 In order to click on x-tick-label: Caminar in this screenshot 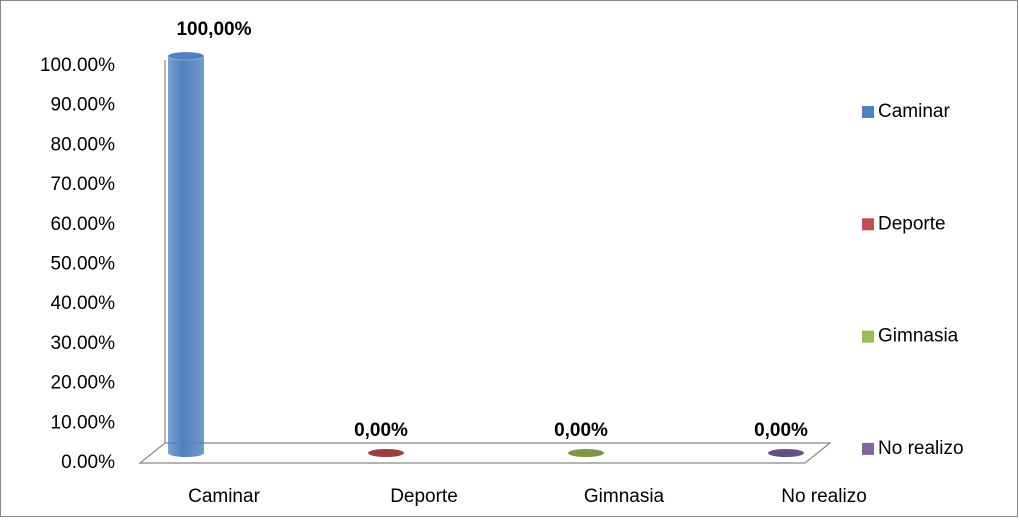, I will do `click(224, 496)`.